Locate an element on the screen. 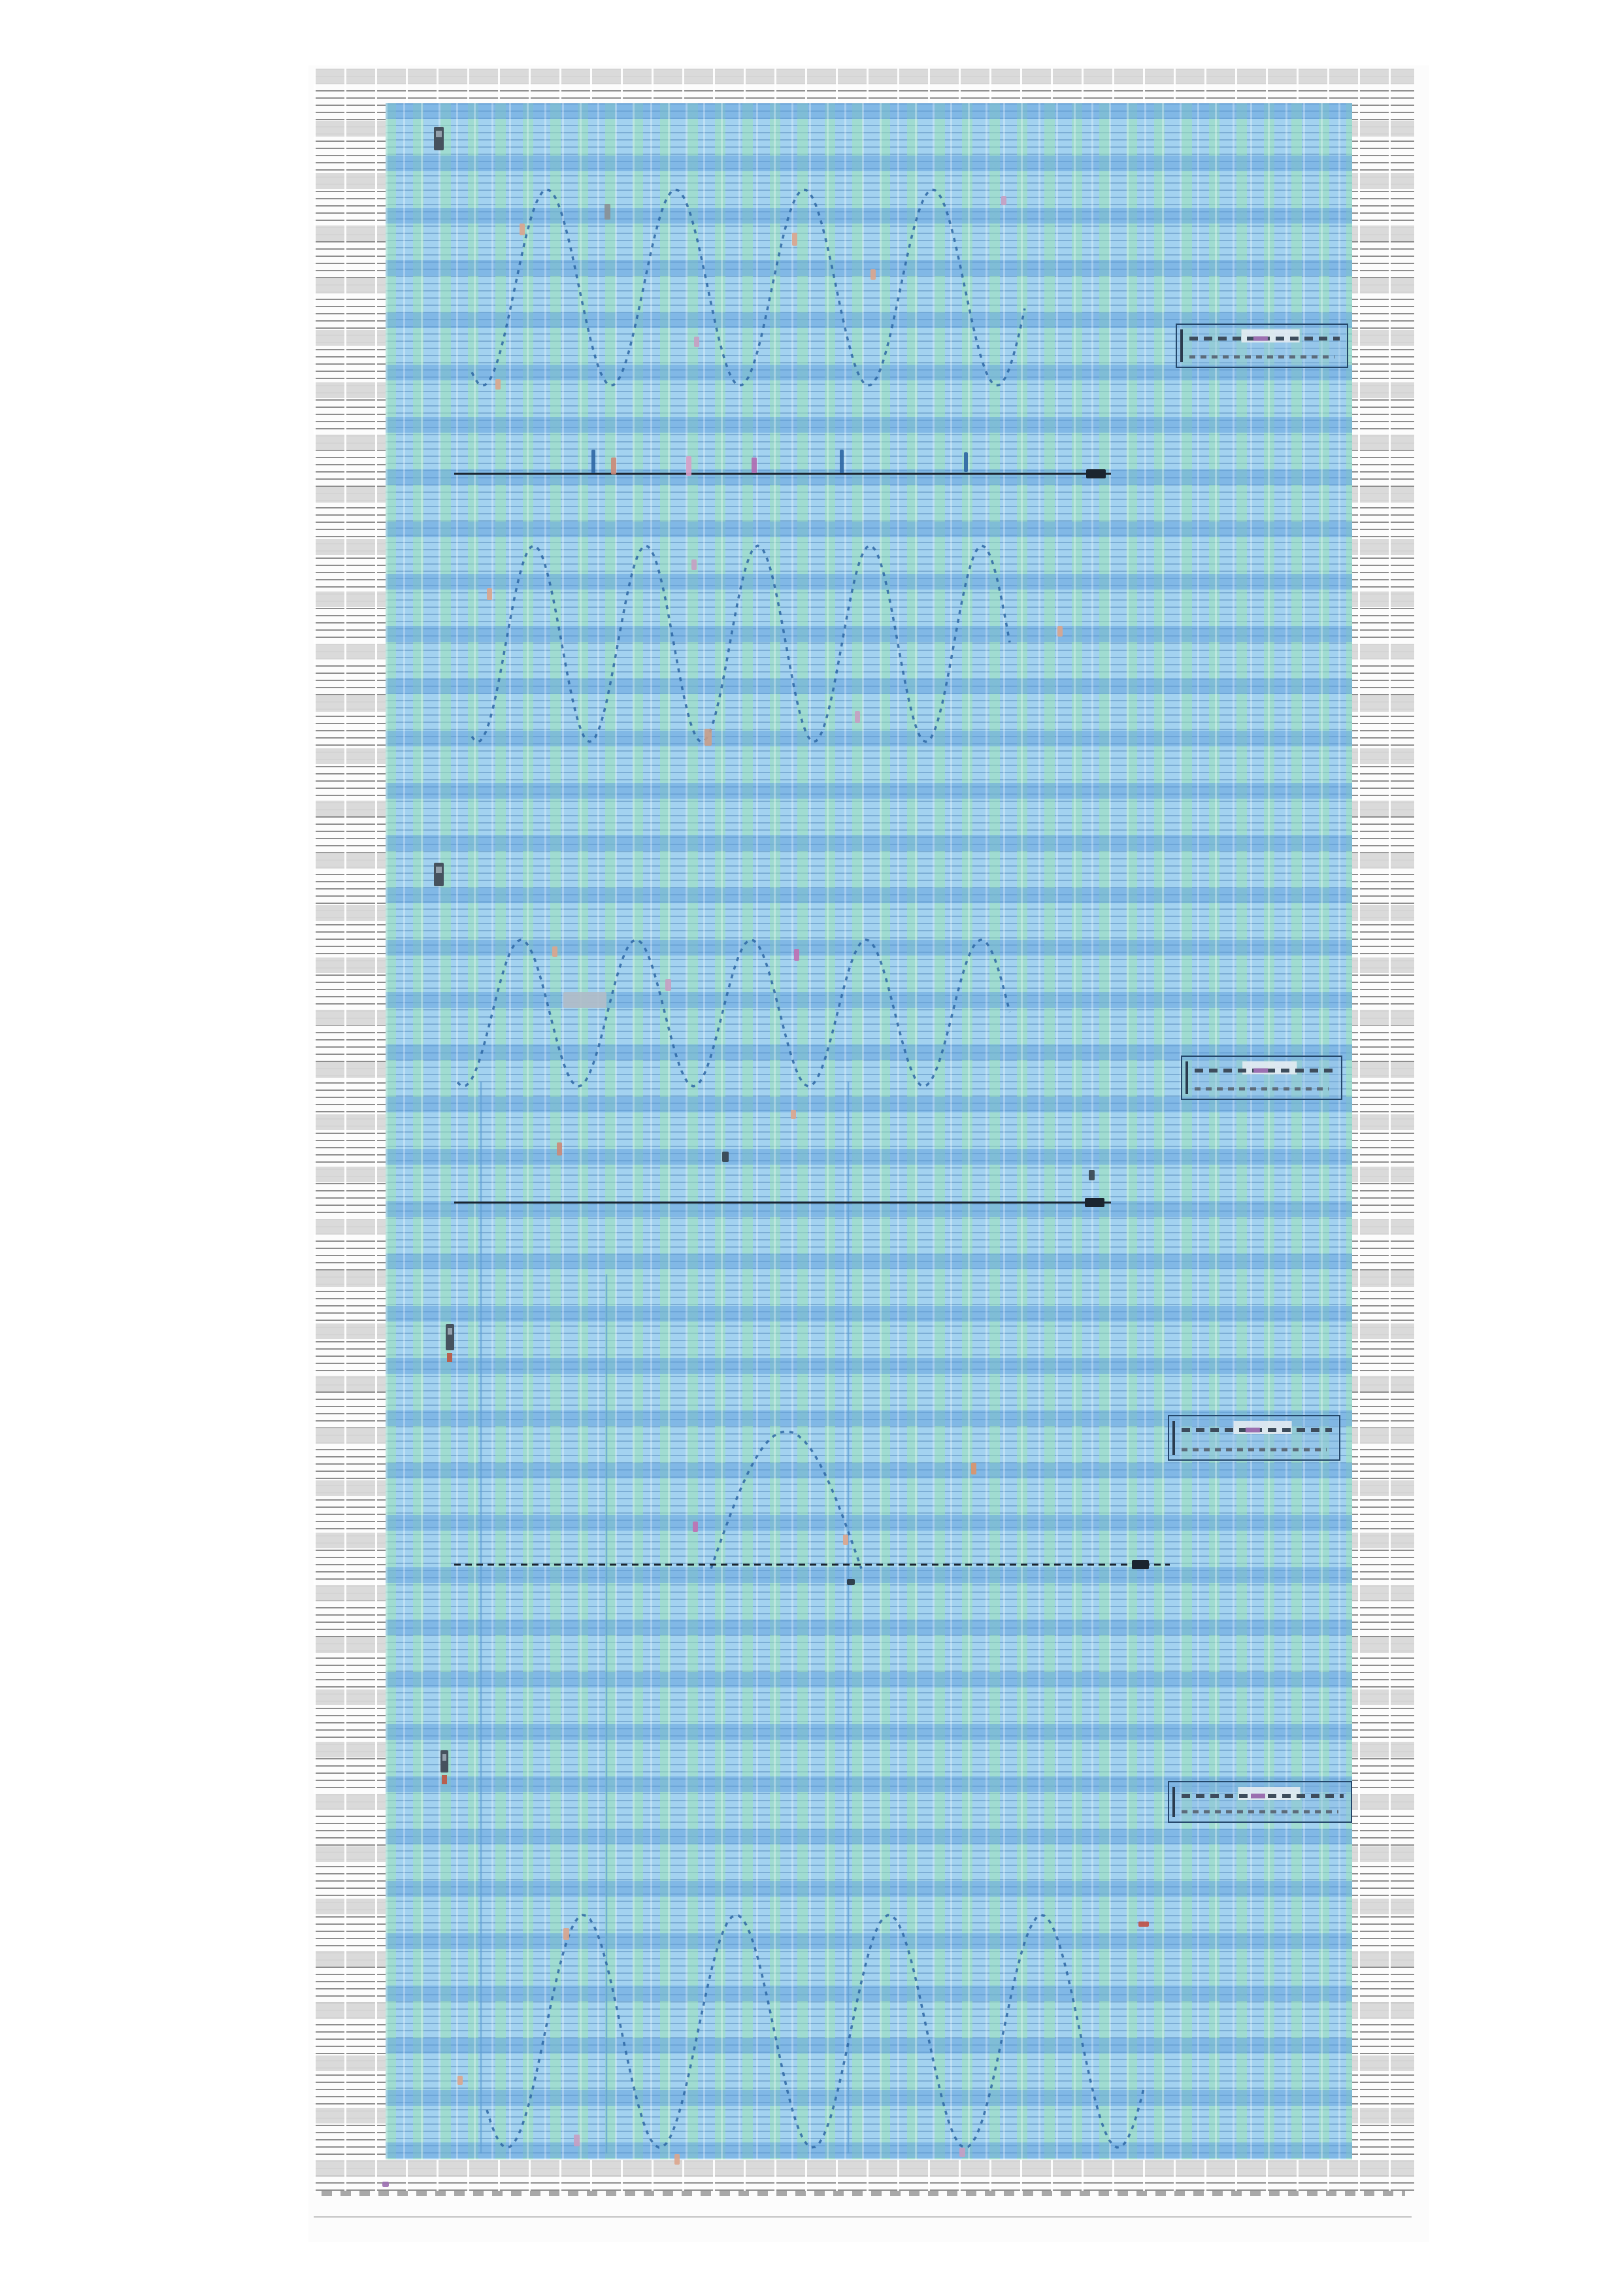 The image size is (1624, 2296). figure-2-sine-curve is located at coordinates (733, 1013).